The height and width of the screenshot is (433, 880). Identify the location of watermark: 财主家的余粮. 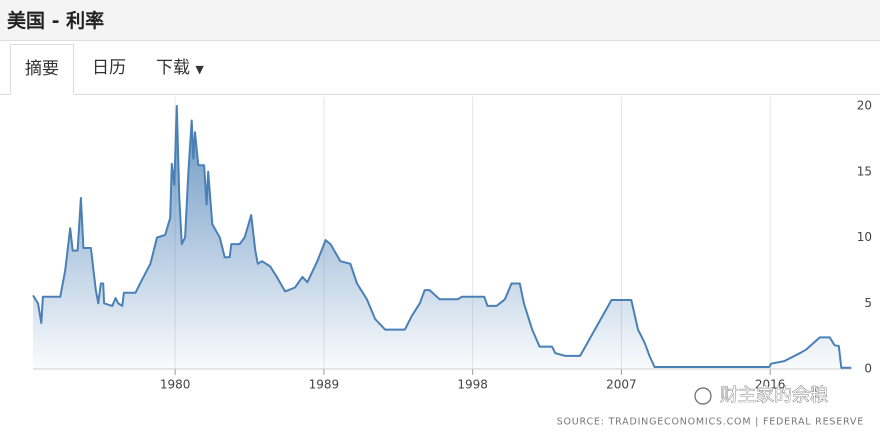
(774, 395).